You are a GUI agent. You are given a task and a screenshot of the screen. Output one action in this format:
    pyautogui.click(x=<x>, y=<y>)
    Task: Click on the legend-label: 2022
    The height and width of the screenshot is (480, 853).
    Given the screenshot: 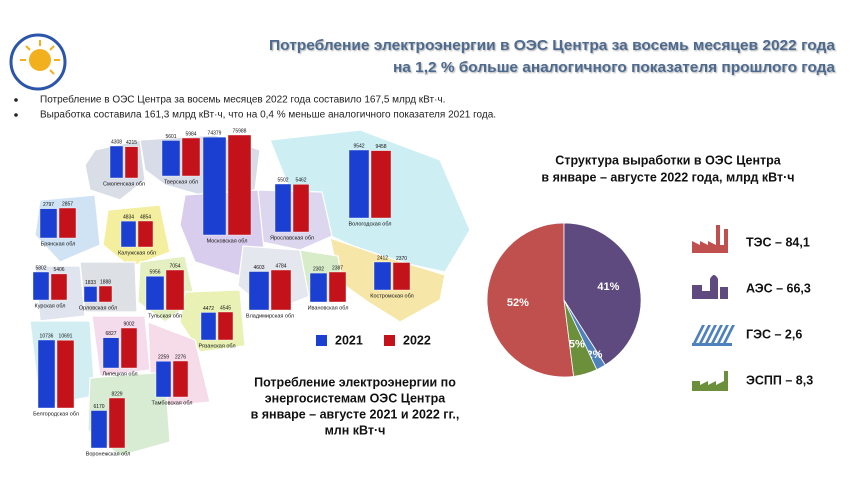 What is the action you would take?
    pyautogui.click(x=417, y=340)
    